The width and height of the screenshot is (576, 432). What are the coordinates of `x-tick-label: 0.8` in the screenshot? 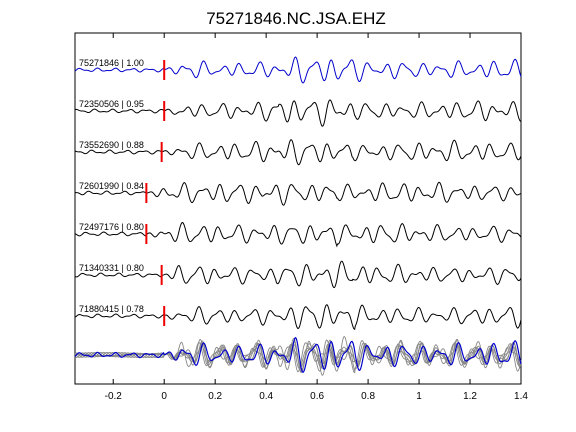 It's located at (368, 396).